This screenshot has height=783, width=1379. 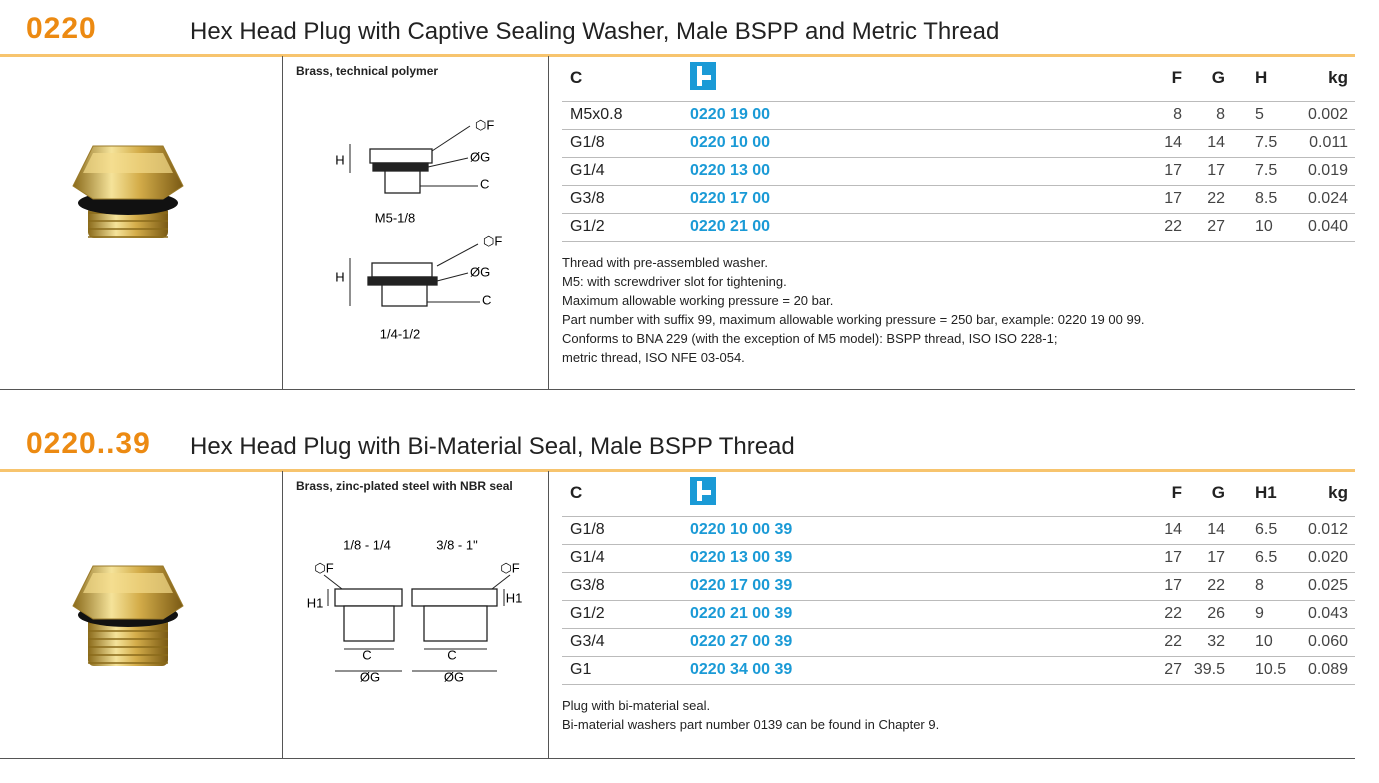 What do you see at coordinates (1327, 641) in the screenshot?
I see `table-cell: 0.060` at bounding box center [1327, 641].